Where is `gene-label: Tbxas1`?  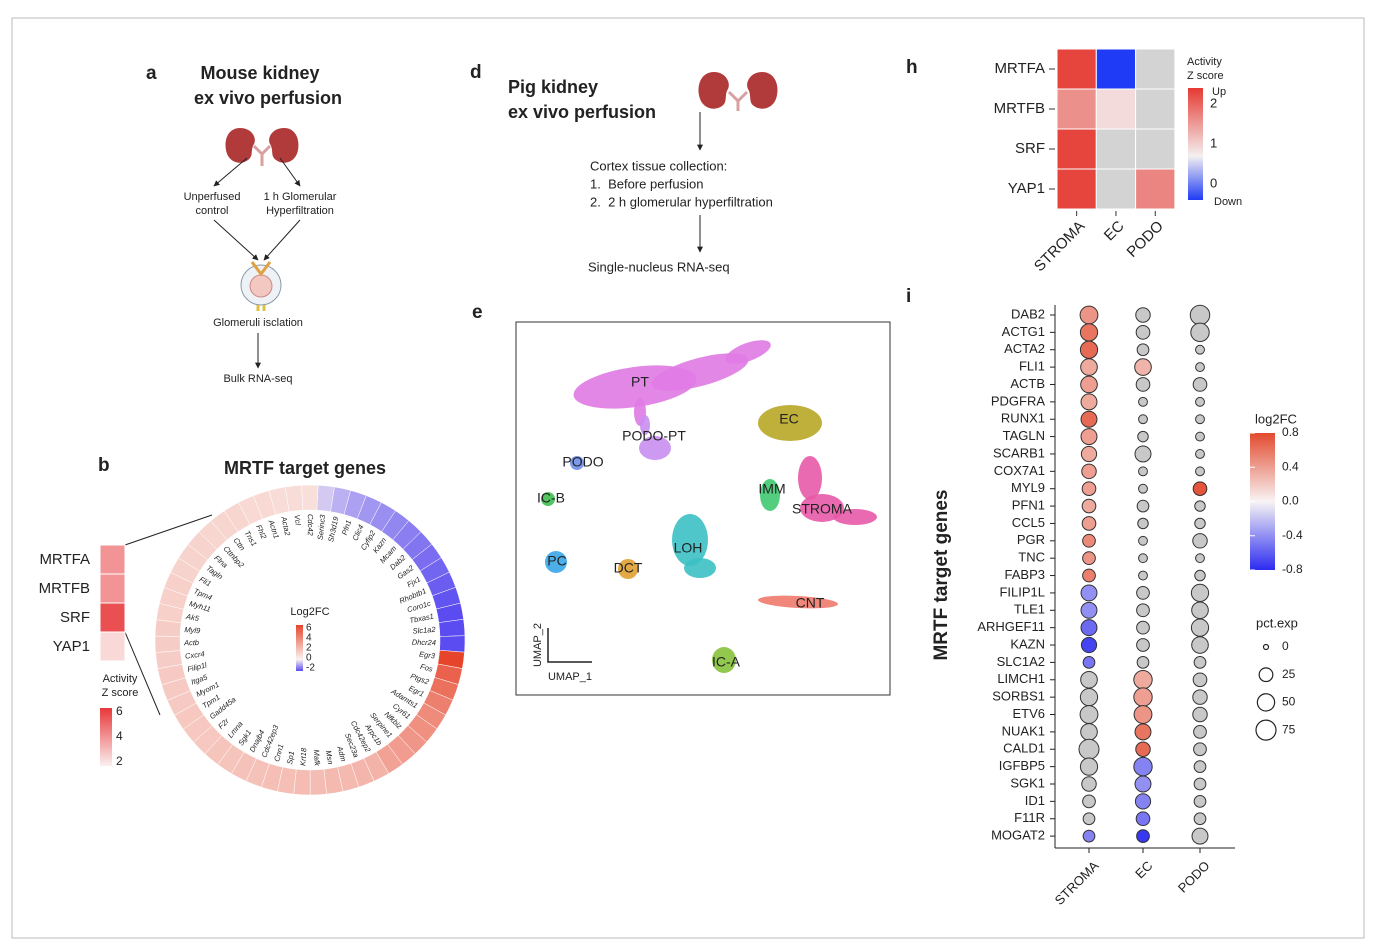 gene-label: Tbxas1 is located at coordinates (422, 618).